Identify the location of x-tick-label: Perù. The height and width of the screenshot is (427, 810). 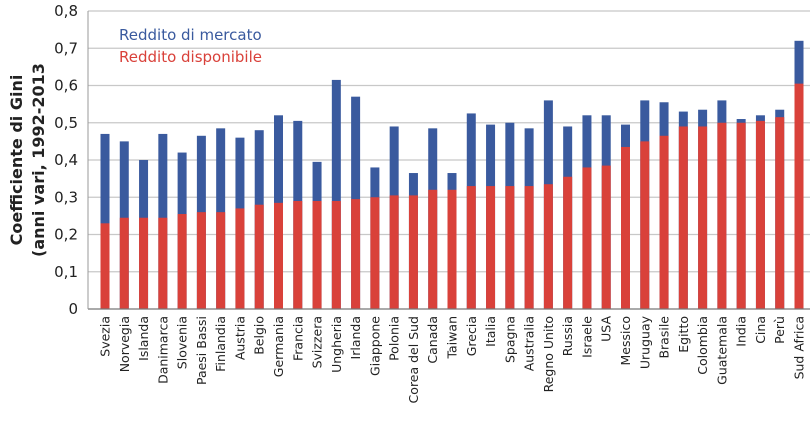
(779, 330).